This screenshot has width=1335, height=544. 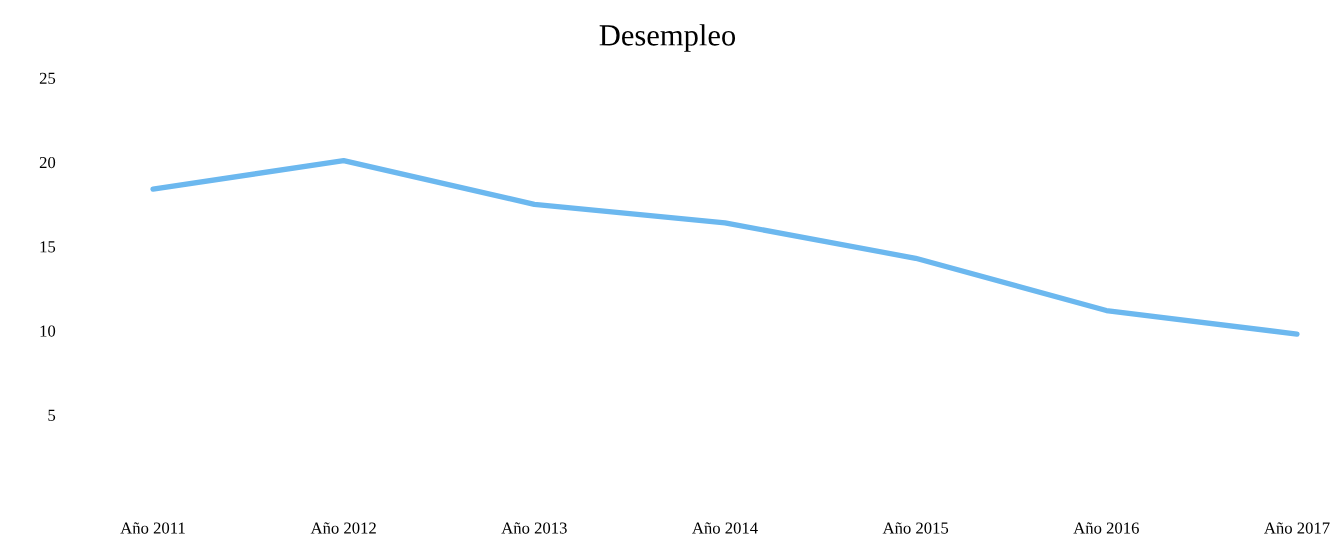 I want to click on y-tick-label: 5, so click(x=52, y=415).